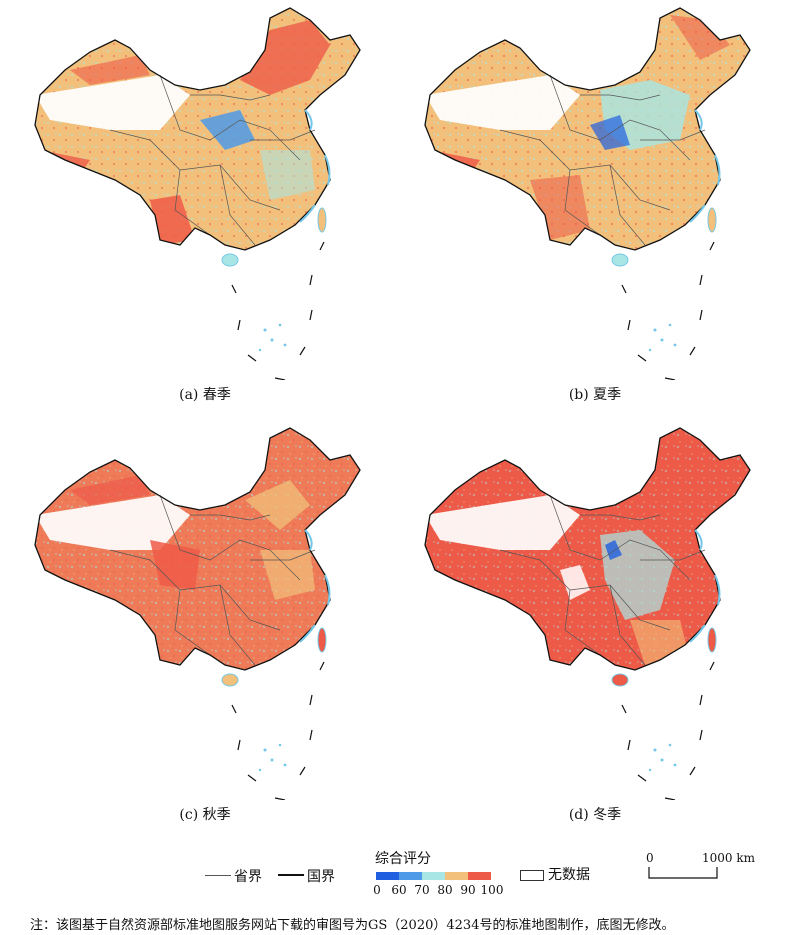 Image resolution: width=800 pixels, height=935 pixels. I want to click on national-border-symbol, so click(291, 875).